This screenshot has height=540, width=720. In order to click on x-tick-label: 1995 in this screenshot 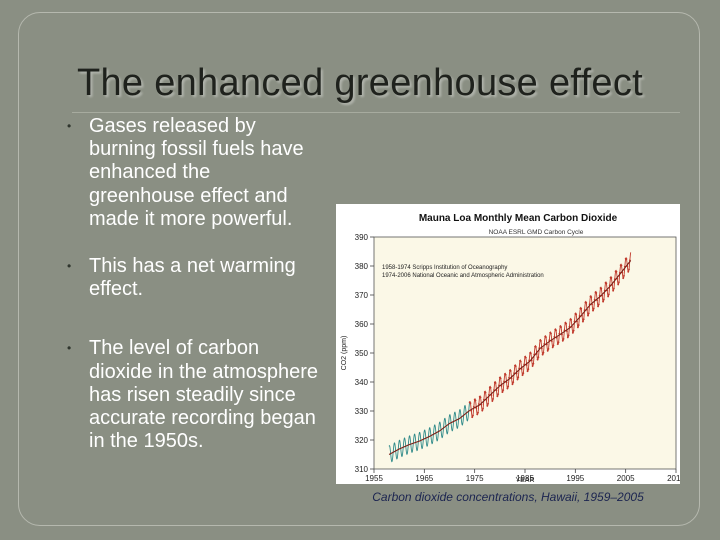, I will do `click(575, 478)`.